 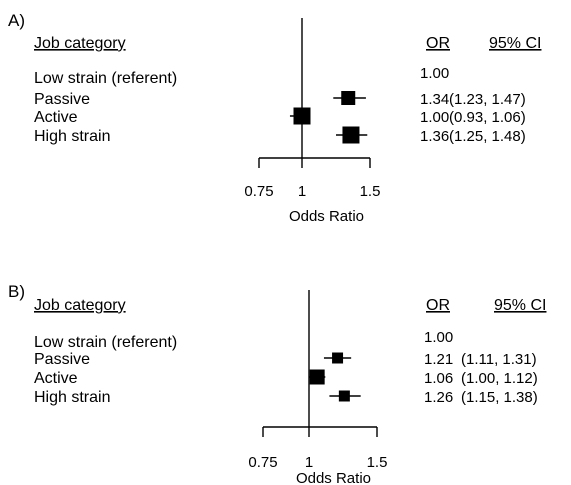 What do you see at coordinates (438, 359) in the screenshot?
I see `or-value: 1.21` at bounding box center [438, 359].